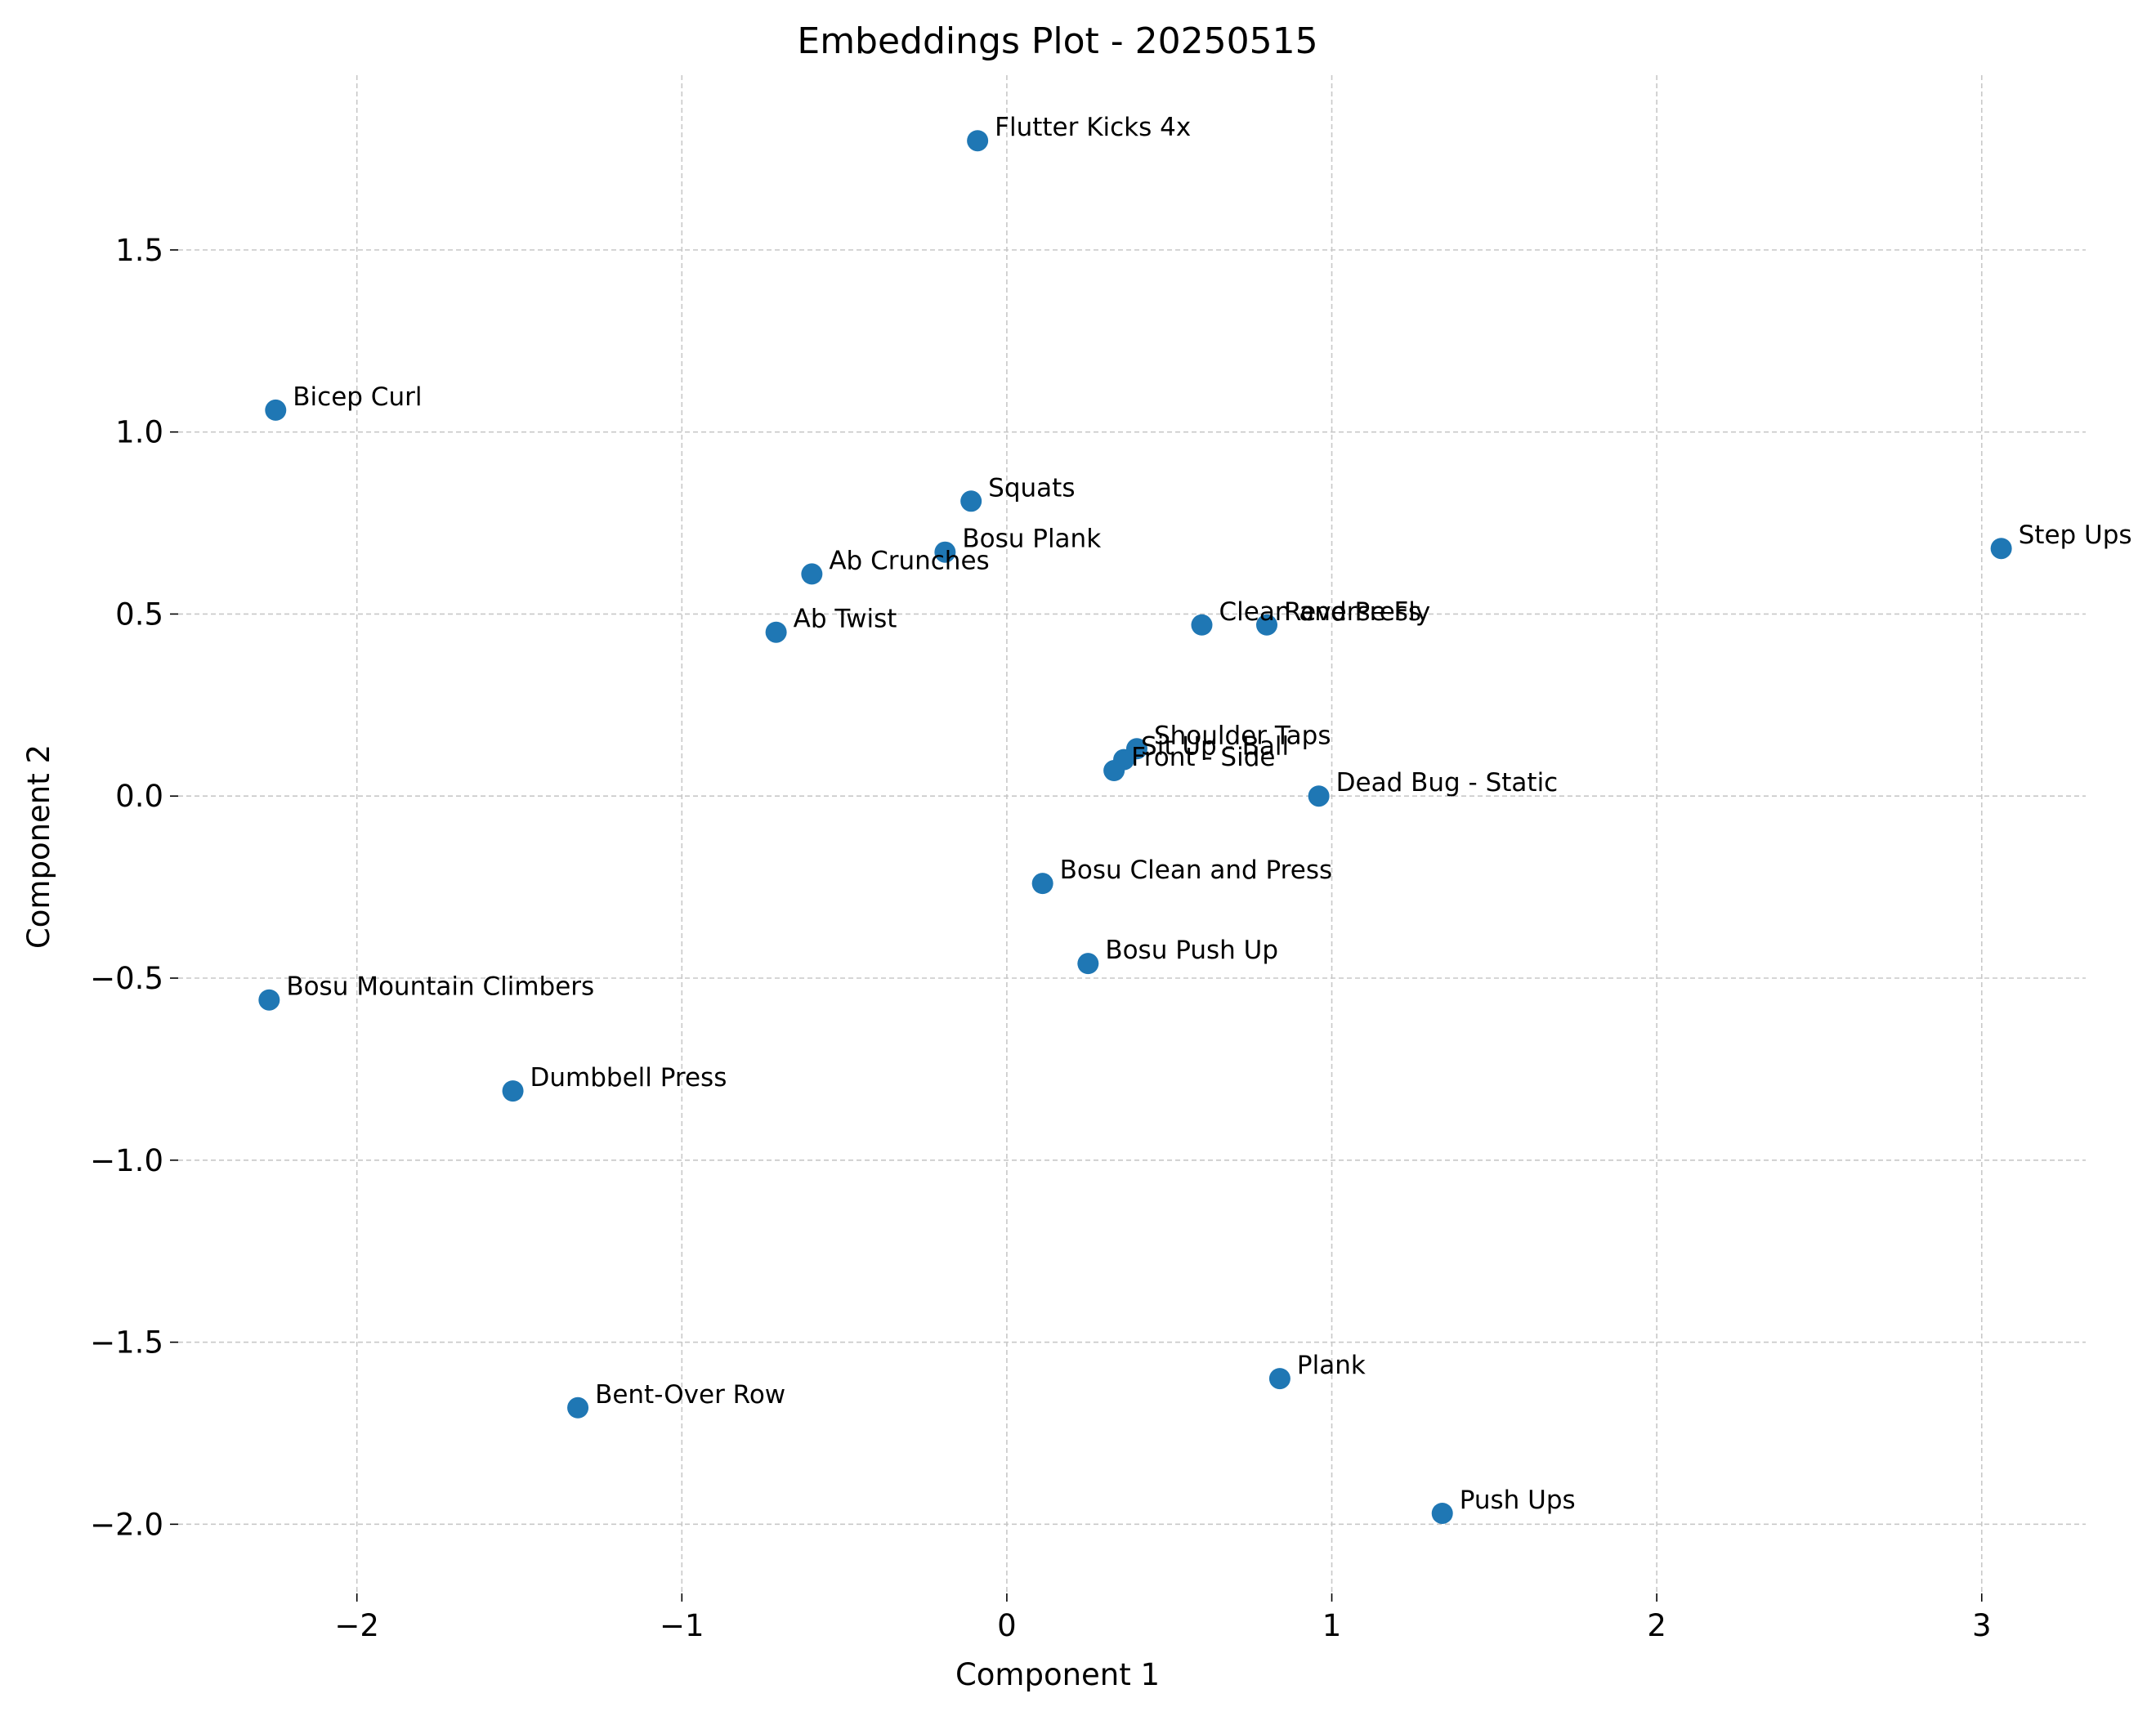 The image size is (2156, 1716). I want to click on data-point-label: Step Ups, so click(2075, 535).